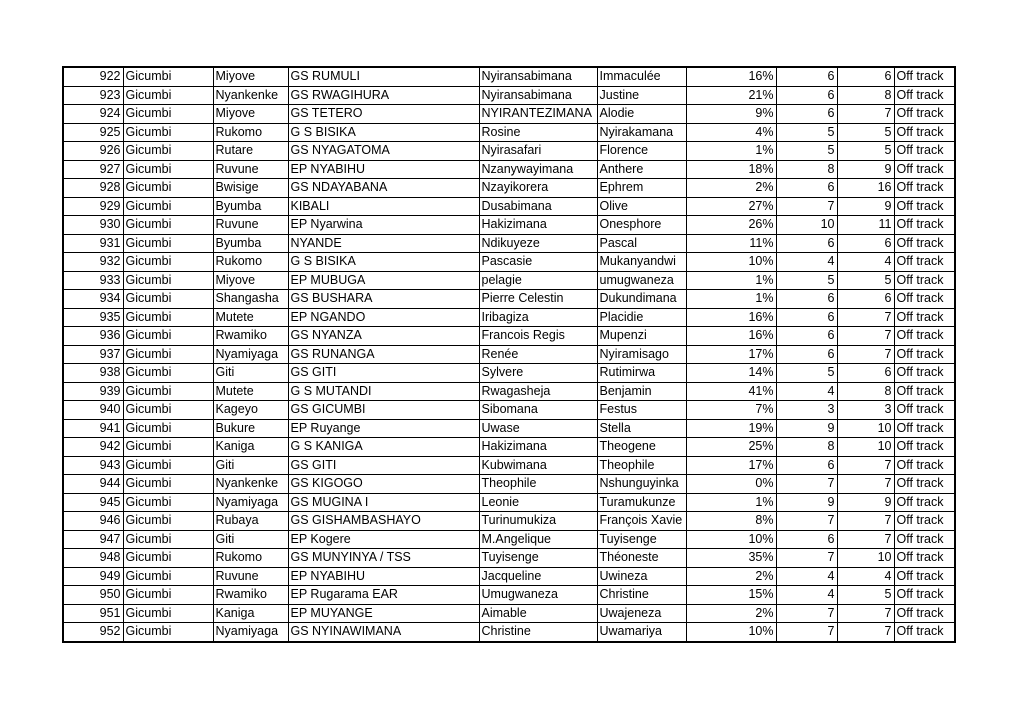 The height and width of the screenshot is (724, 1024). Describe the element at coordinates (731, 169) in the screenshot. I see `percent: 18%` at that location.